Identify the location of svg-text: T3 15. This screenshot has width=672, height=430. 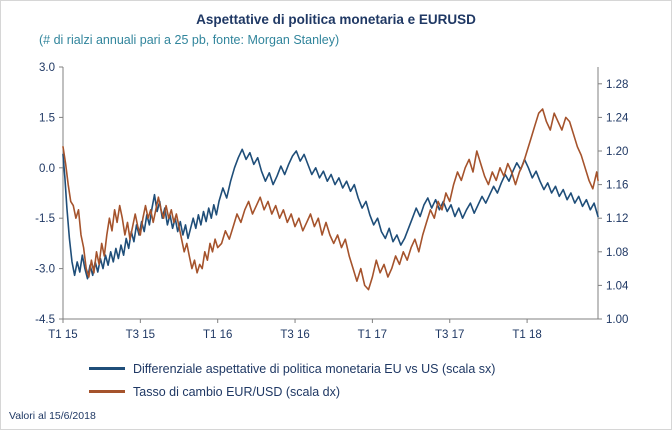
(140, 335).